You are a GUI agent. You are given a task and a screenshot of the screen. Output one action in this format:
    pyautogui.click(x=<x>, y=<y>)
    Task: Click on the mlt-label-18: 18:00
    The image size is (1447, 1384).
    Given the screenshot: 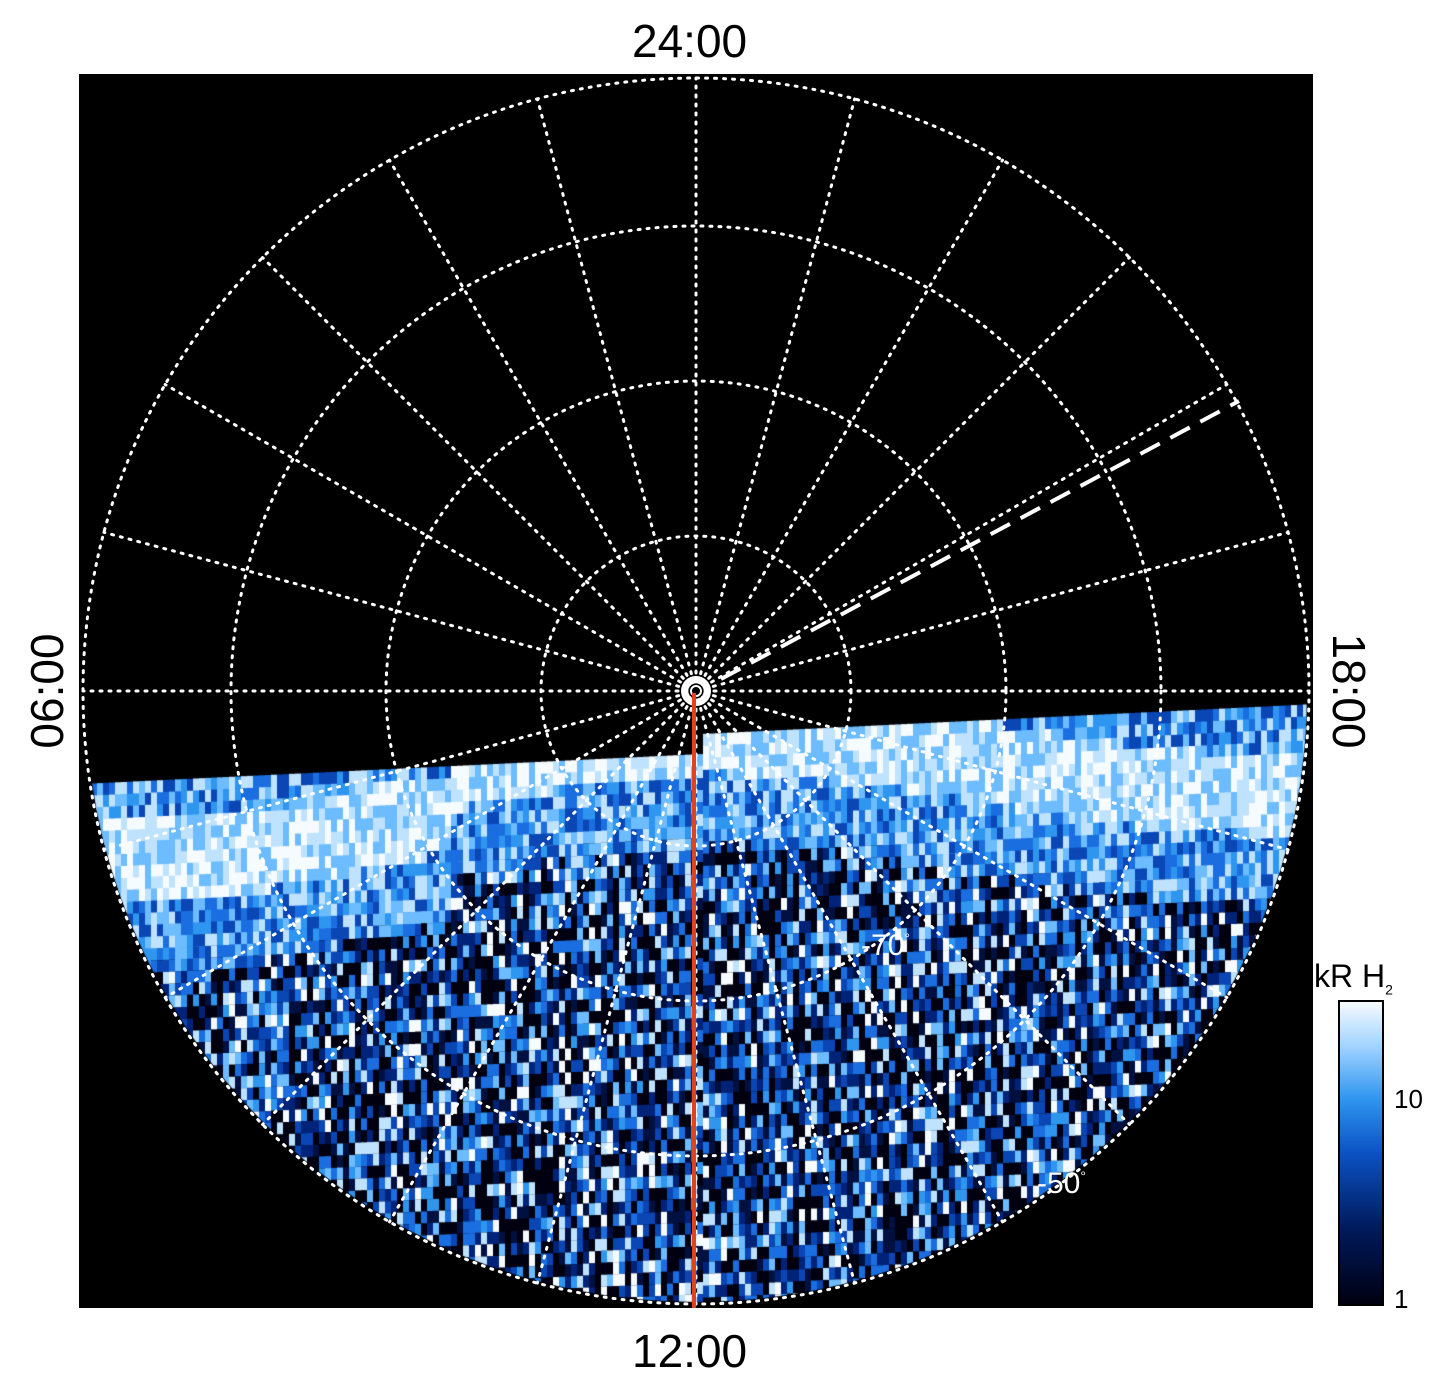 What is the action you would take?
    pyautogui.click(x=1349, y=691)
    